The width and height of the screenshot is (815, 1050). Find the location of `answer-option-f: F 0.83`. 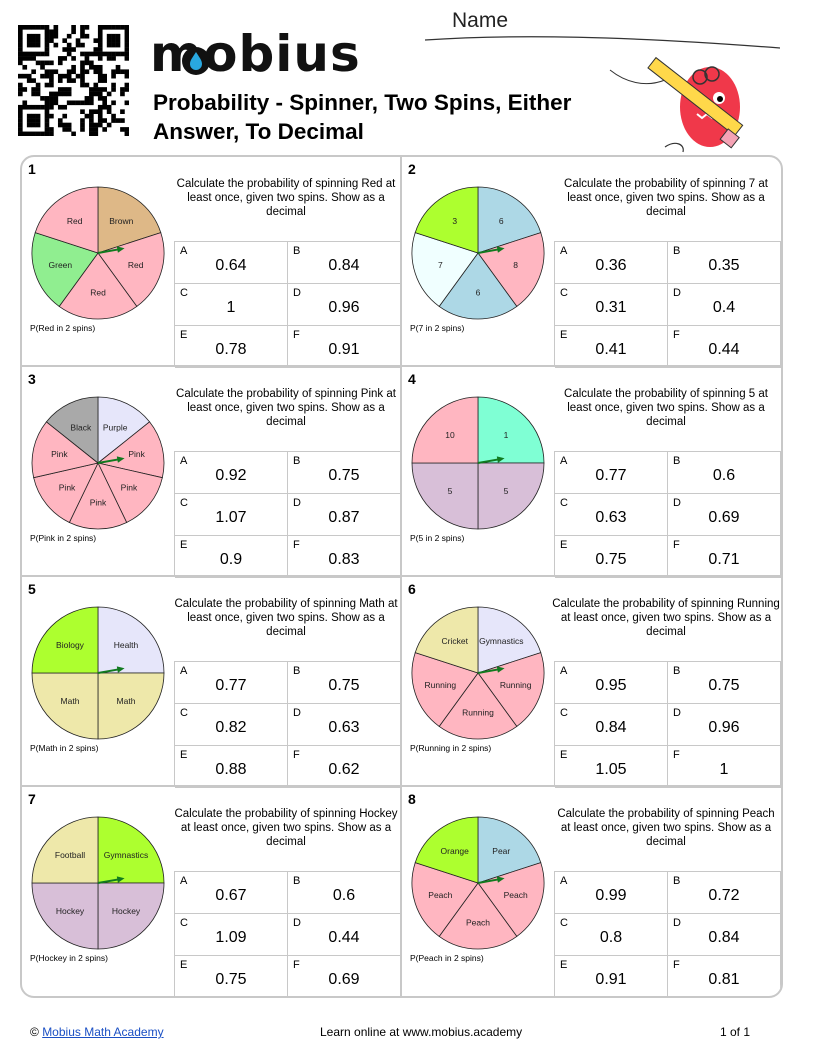

answer-option-f: F 0.83 is located at coordinates (344, 557).